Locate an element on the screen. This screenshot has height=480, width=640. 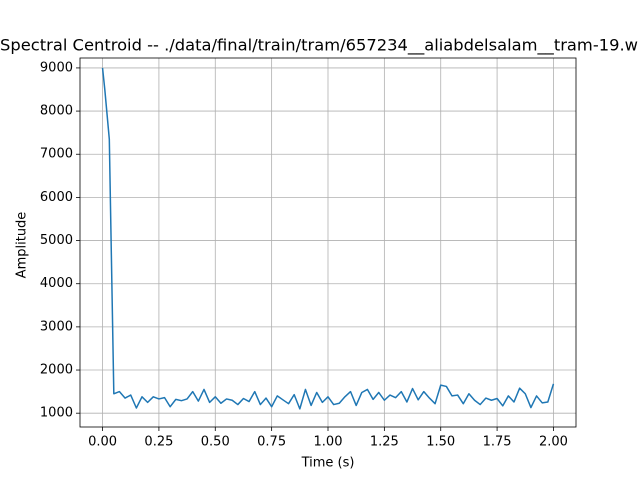
x-tick-label: 1.75 is located at coordinates (497, 442).